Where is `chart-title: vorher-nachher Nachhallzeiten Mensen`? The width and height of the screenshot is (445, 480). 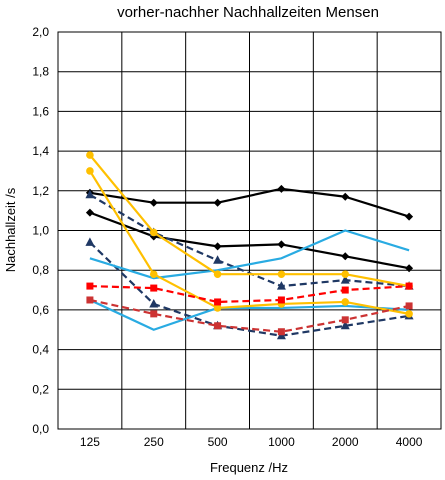 chart-title: vorher-nachher Nachhallzeiten Mensen is located at coordinates (248, 12).